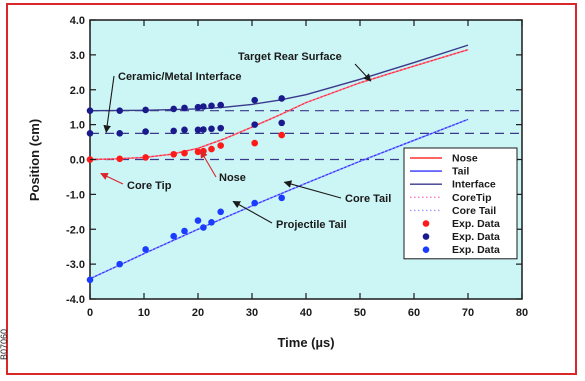 The image size is (585, 381). What do you see at coordinates (471, 198) in the screenshot?
I see `legend-label: CoreTip` at bounding box center [471, 198].